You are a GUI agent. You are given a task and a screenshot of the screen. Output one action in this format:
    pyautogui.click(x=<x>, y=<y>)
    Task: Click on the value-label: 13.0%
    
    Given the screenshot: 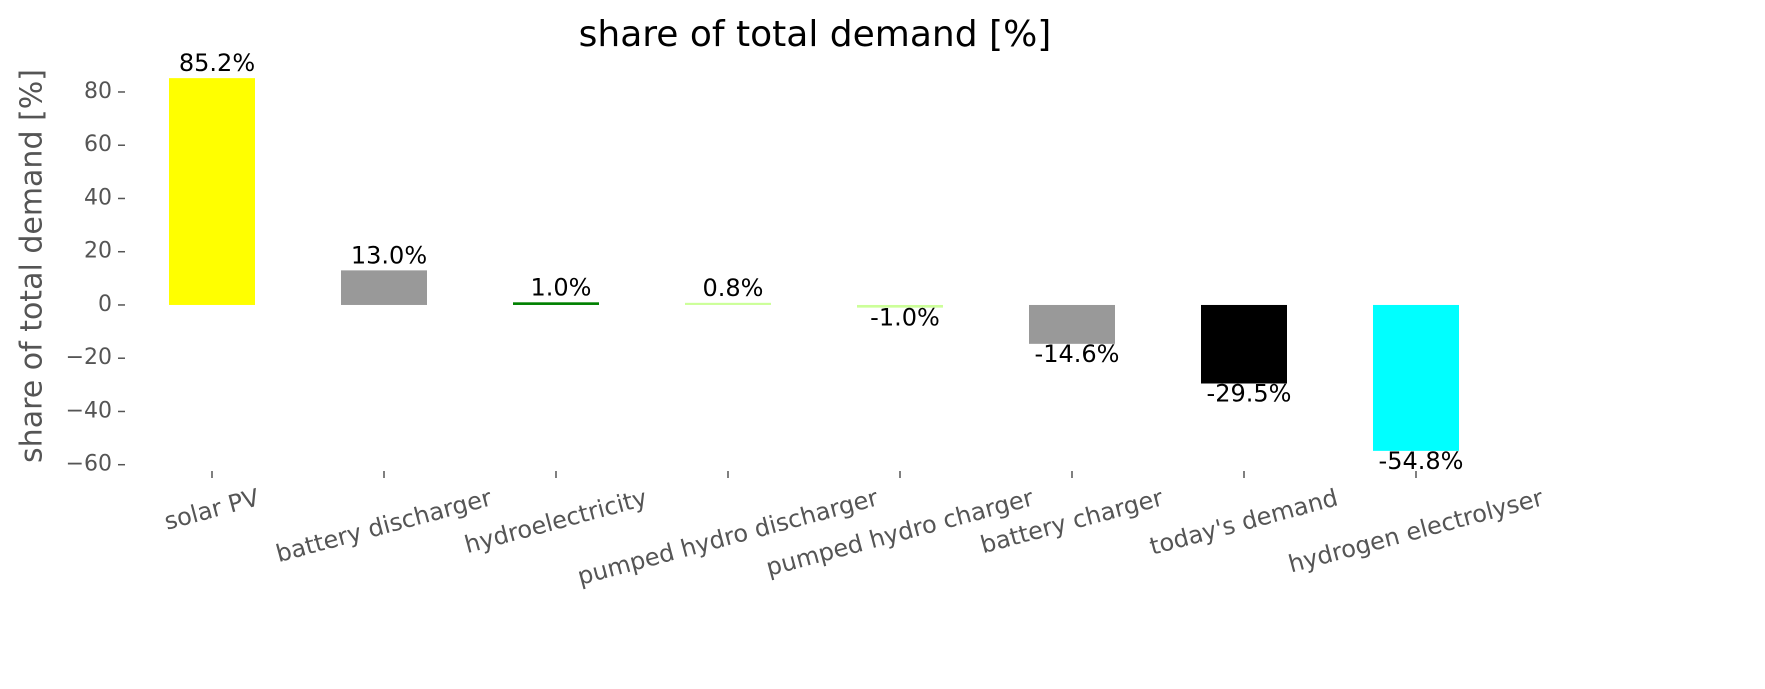 What is the action you would take?
    pyautogui.click(x=389, y=255)
    